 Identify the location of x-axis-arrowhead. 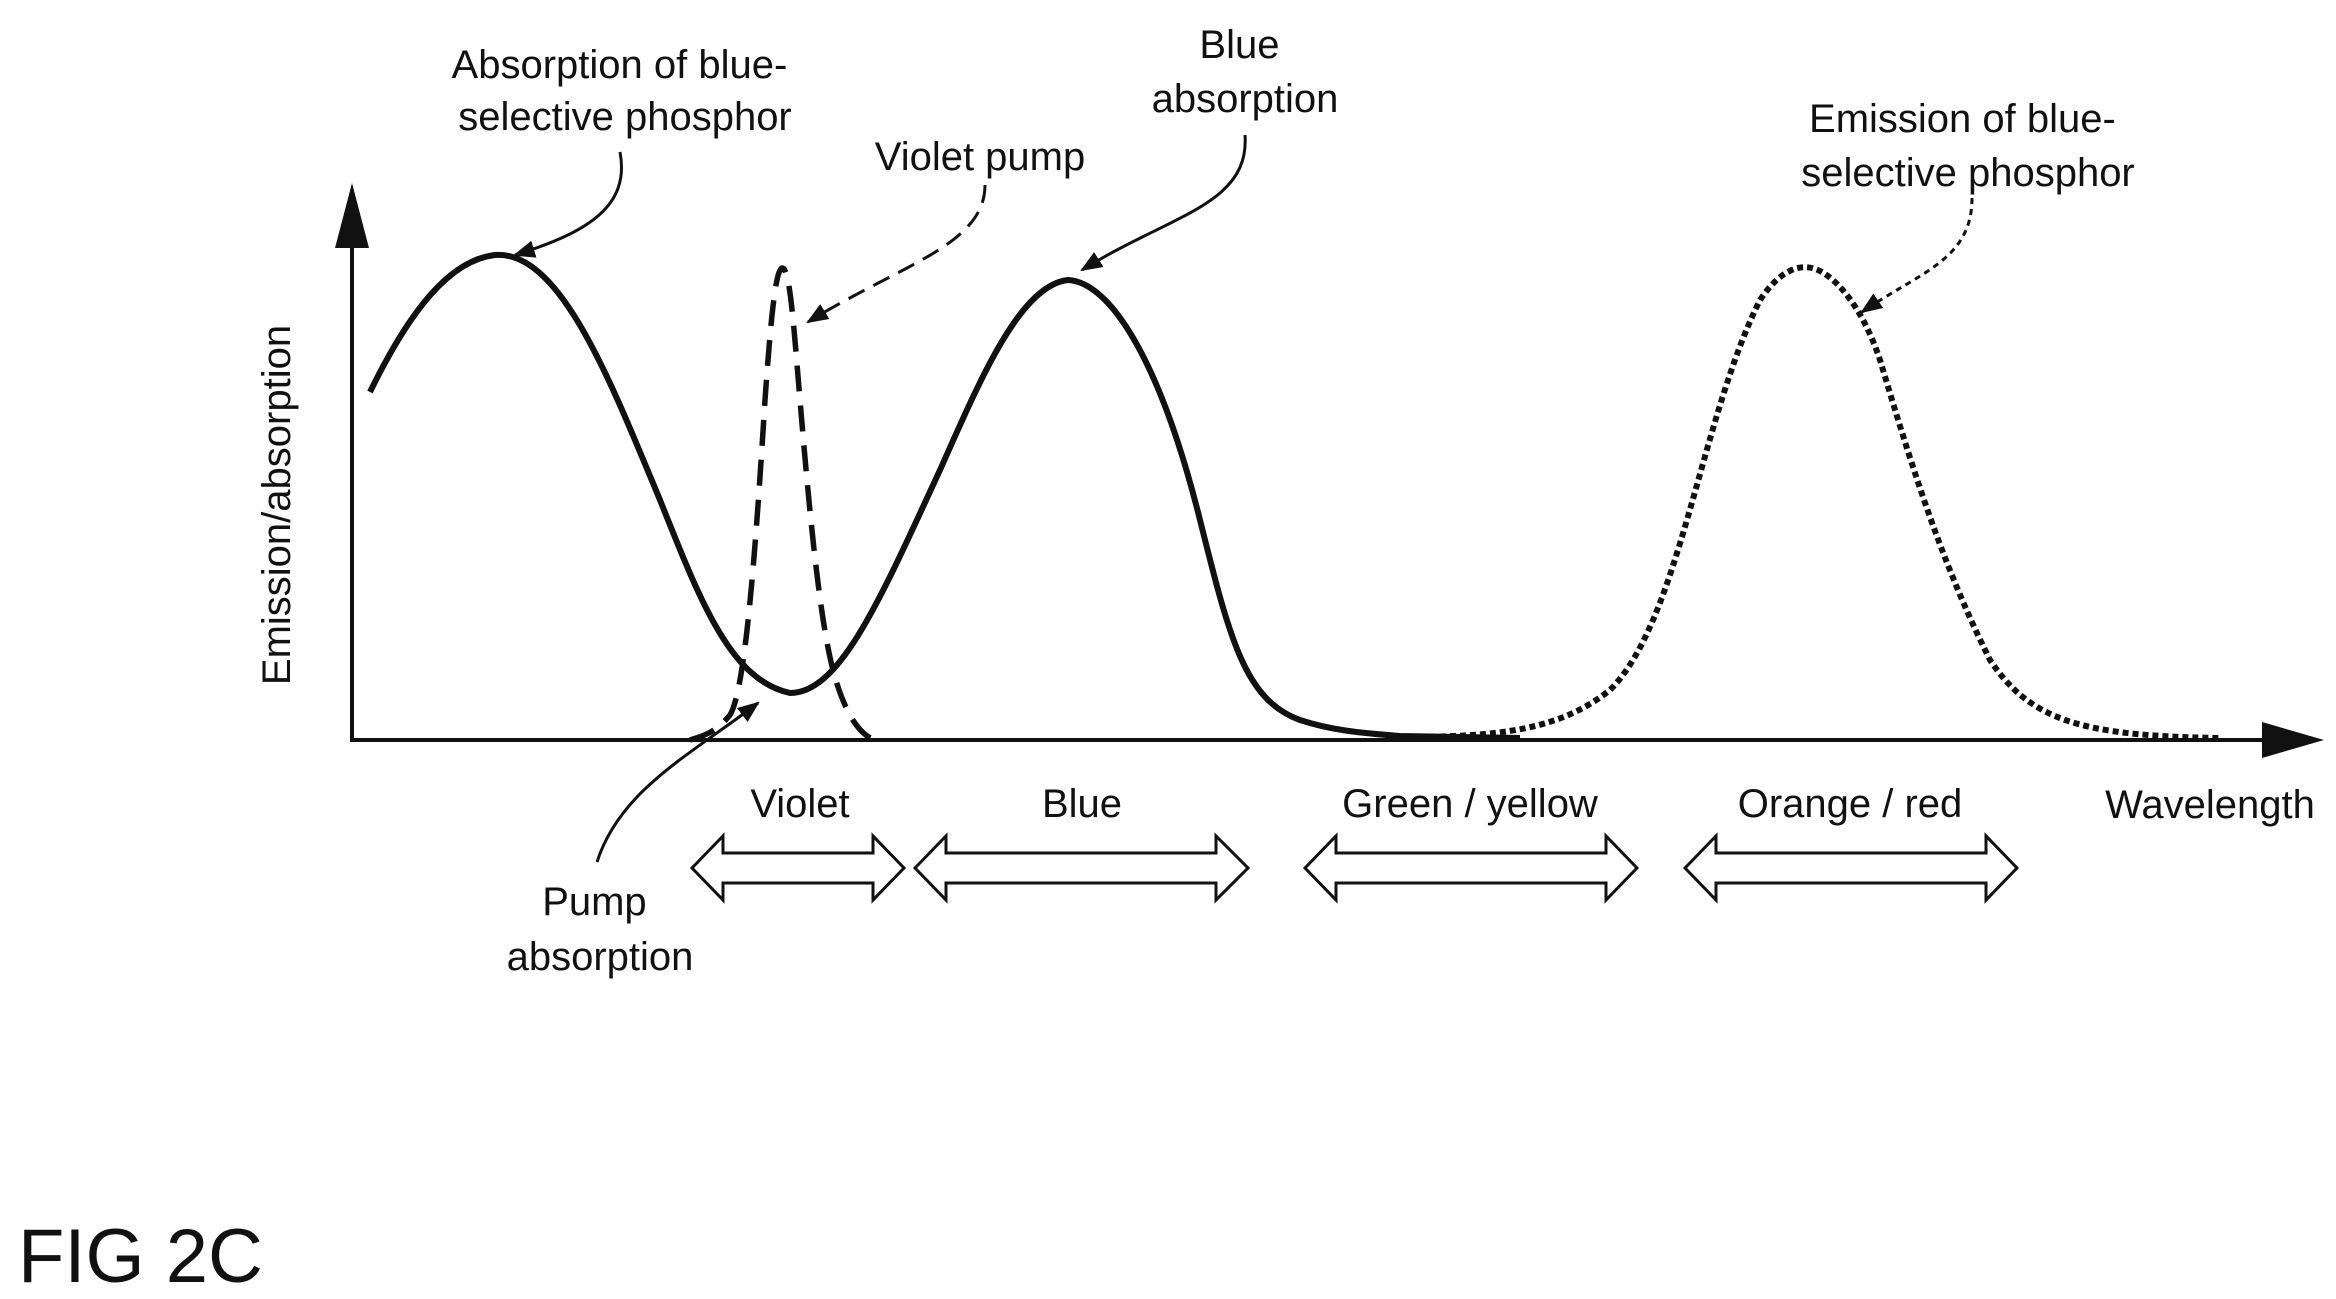
(2293, 740).